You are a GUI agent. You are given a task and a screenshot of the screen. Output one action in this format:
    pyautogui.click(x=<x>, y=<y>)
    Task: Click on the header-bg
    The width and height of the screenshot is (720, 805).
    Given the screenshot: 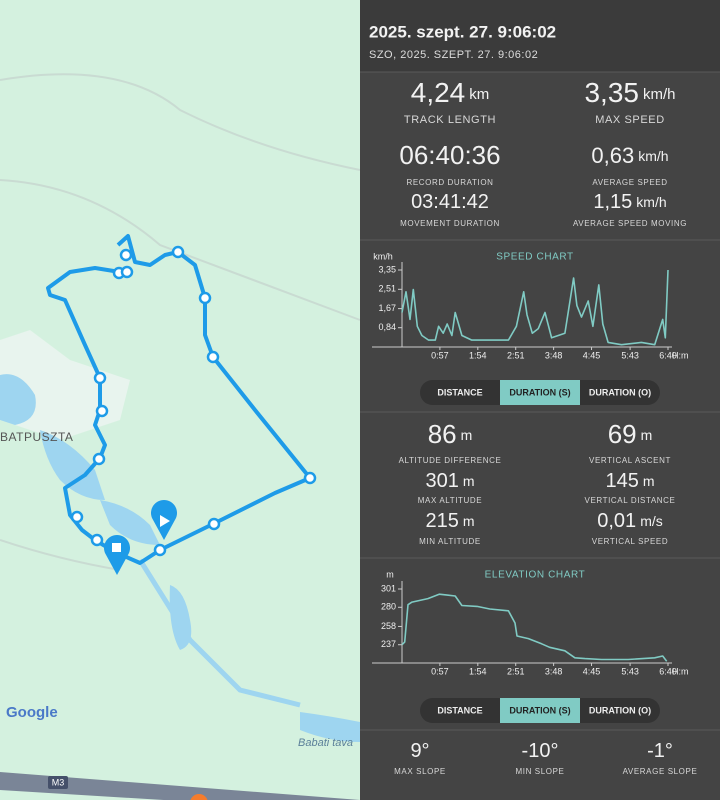 What is the action you would take?
    pyautogui.click(x=540, y=36)
    